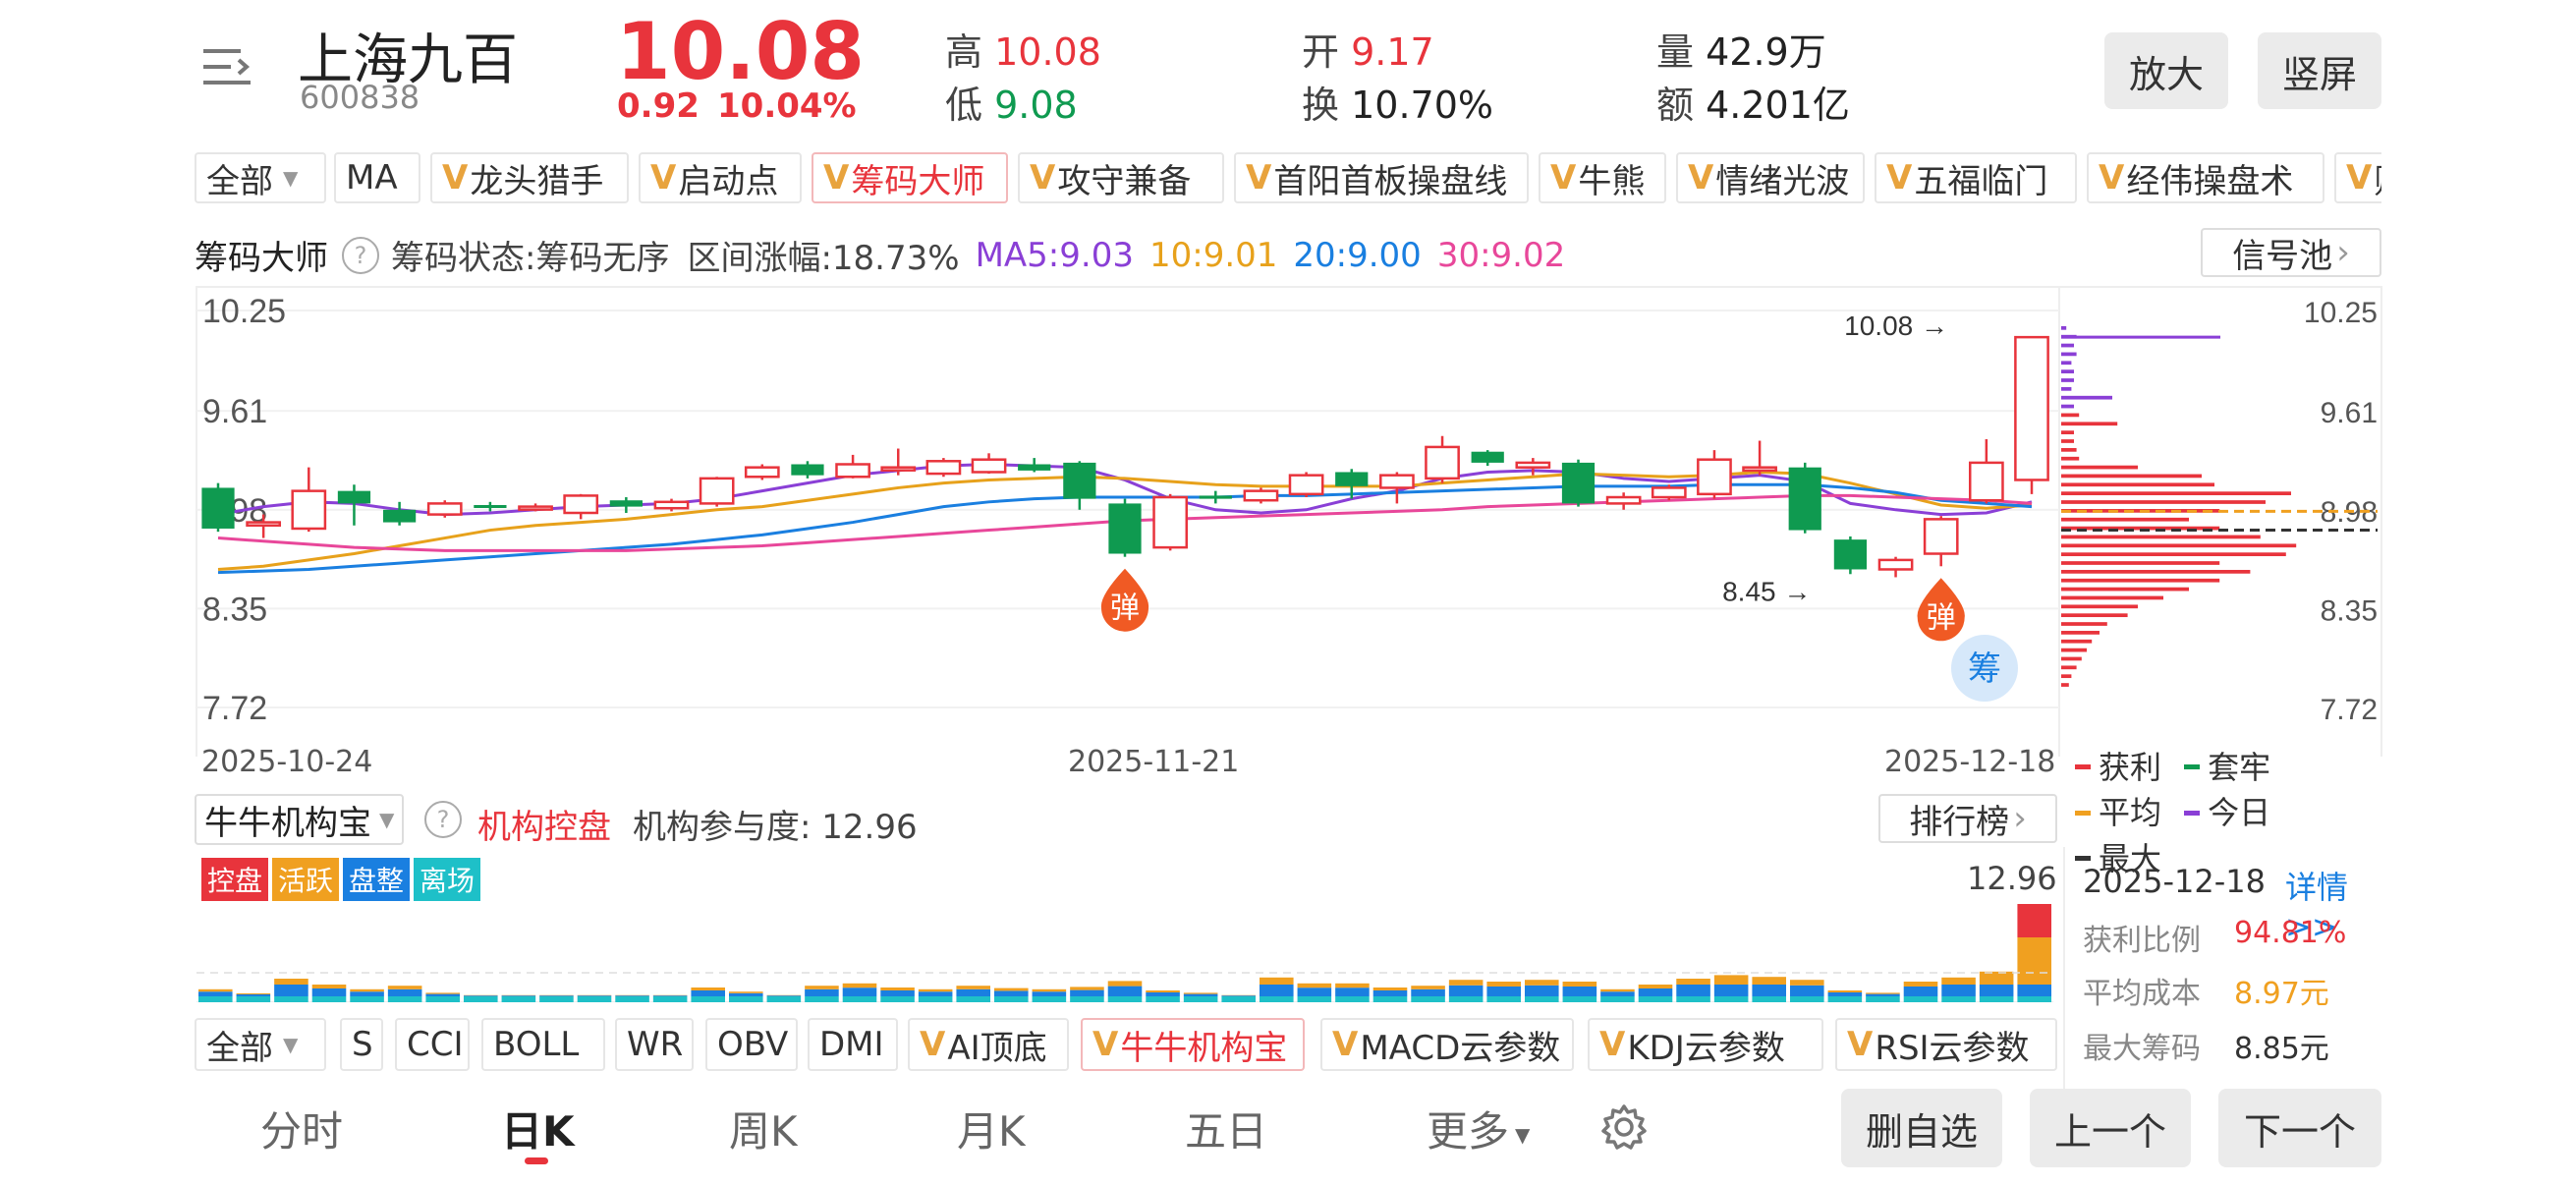  Describe the element at coordinates (2205, 178) in the screenshot. I see `indicator-tab-10: V 经伟操盘术` at that location.